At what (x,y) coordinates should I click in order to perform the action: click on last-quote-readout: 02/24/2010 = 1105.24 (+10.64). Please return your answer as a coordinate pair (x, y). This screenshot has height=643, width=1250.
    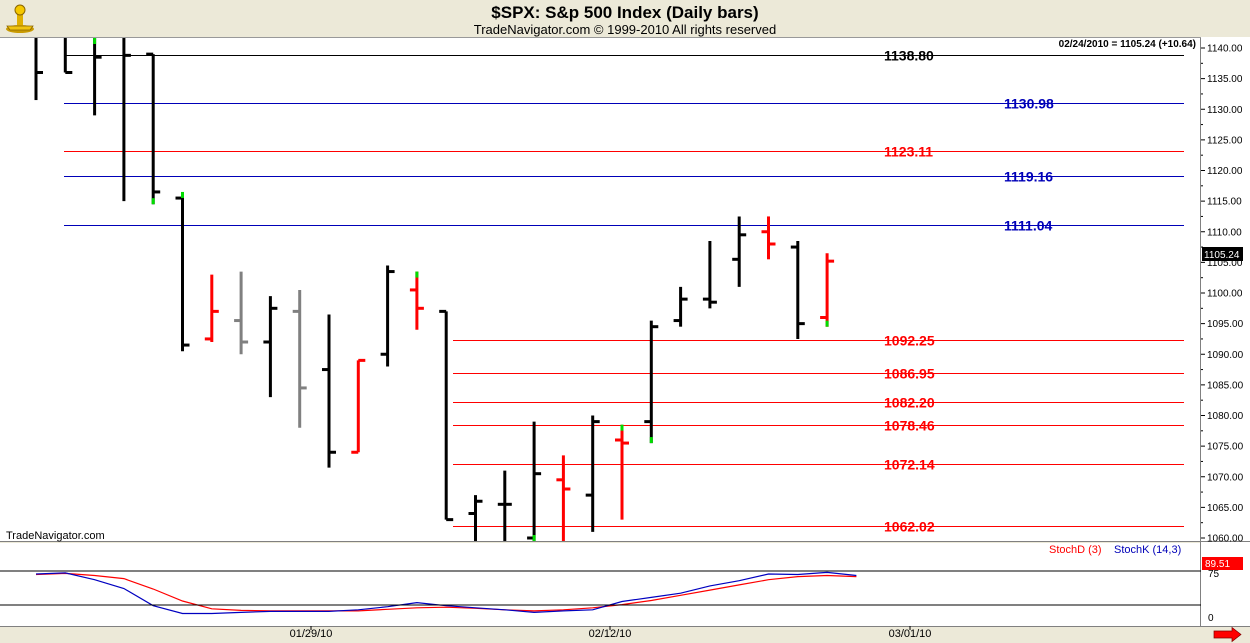
    Looking at the image, I should click on (1127, 44).